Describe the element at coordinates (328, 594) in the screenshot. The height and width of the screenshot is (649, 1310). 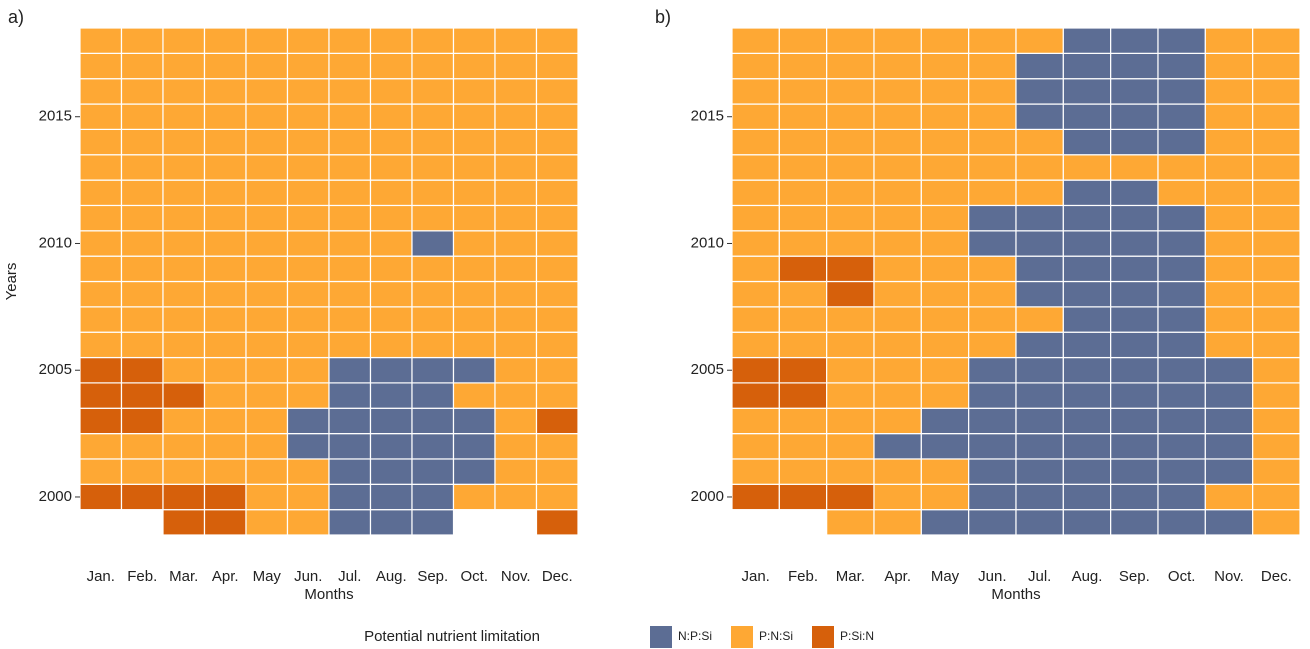
I see `x-axis-title: Months` at that location.